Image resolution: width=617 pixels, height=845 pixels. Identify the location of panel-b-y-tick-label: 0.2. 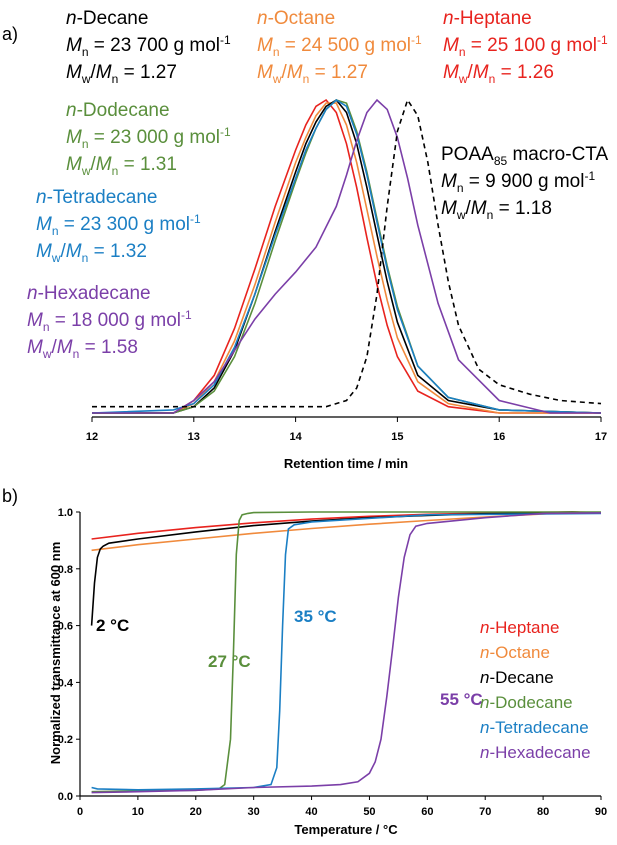
(65, 740).